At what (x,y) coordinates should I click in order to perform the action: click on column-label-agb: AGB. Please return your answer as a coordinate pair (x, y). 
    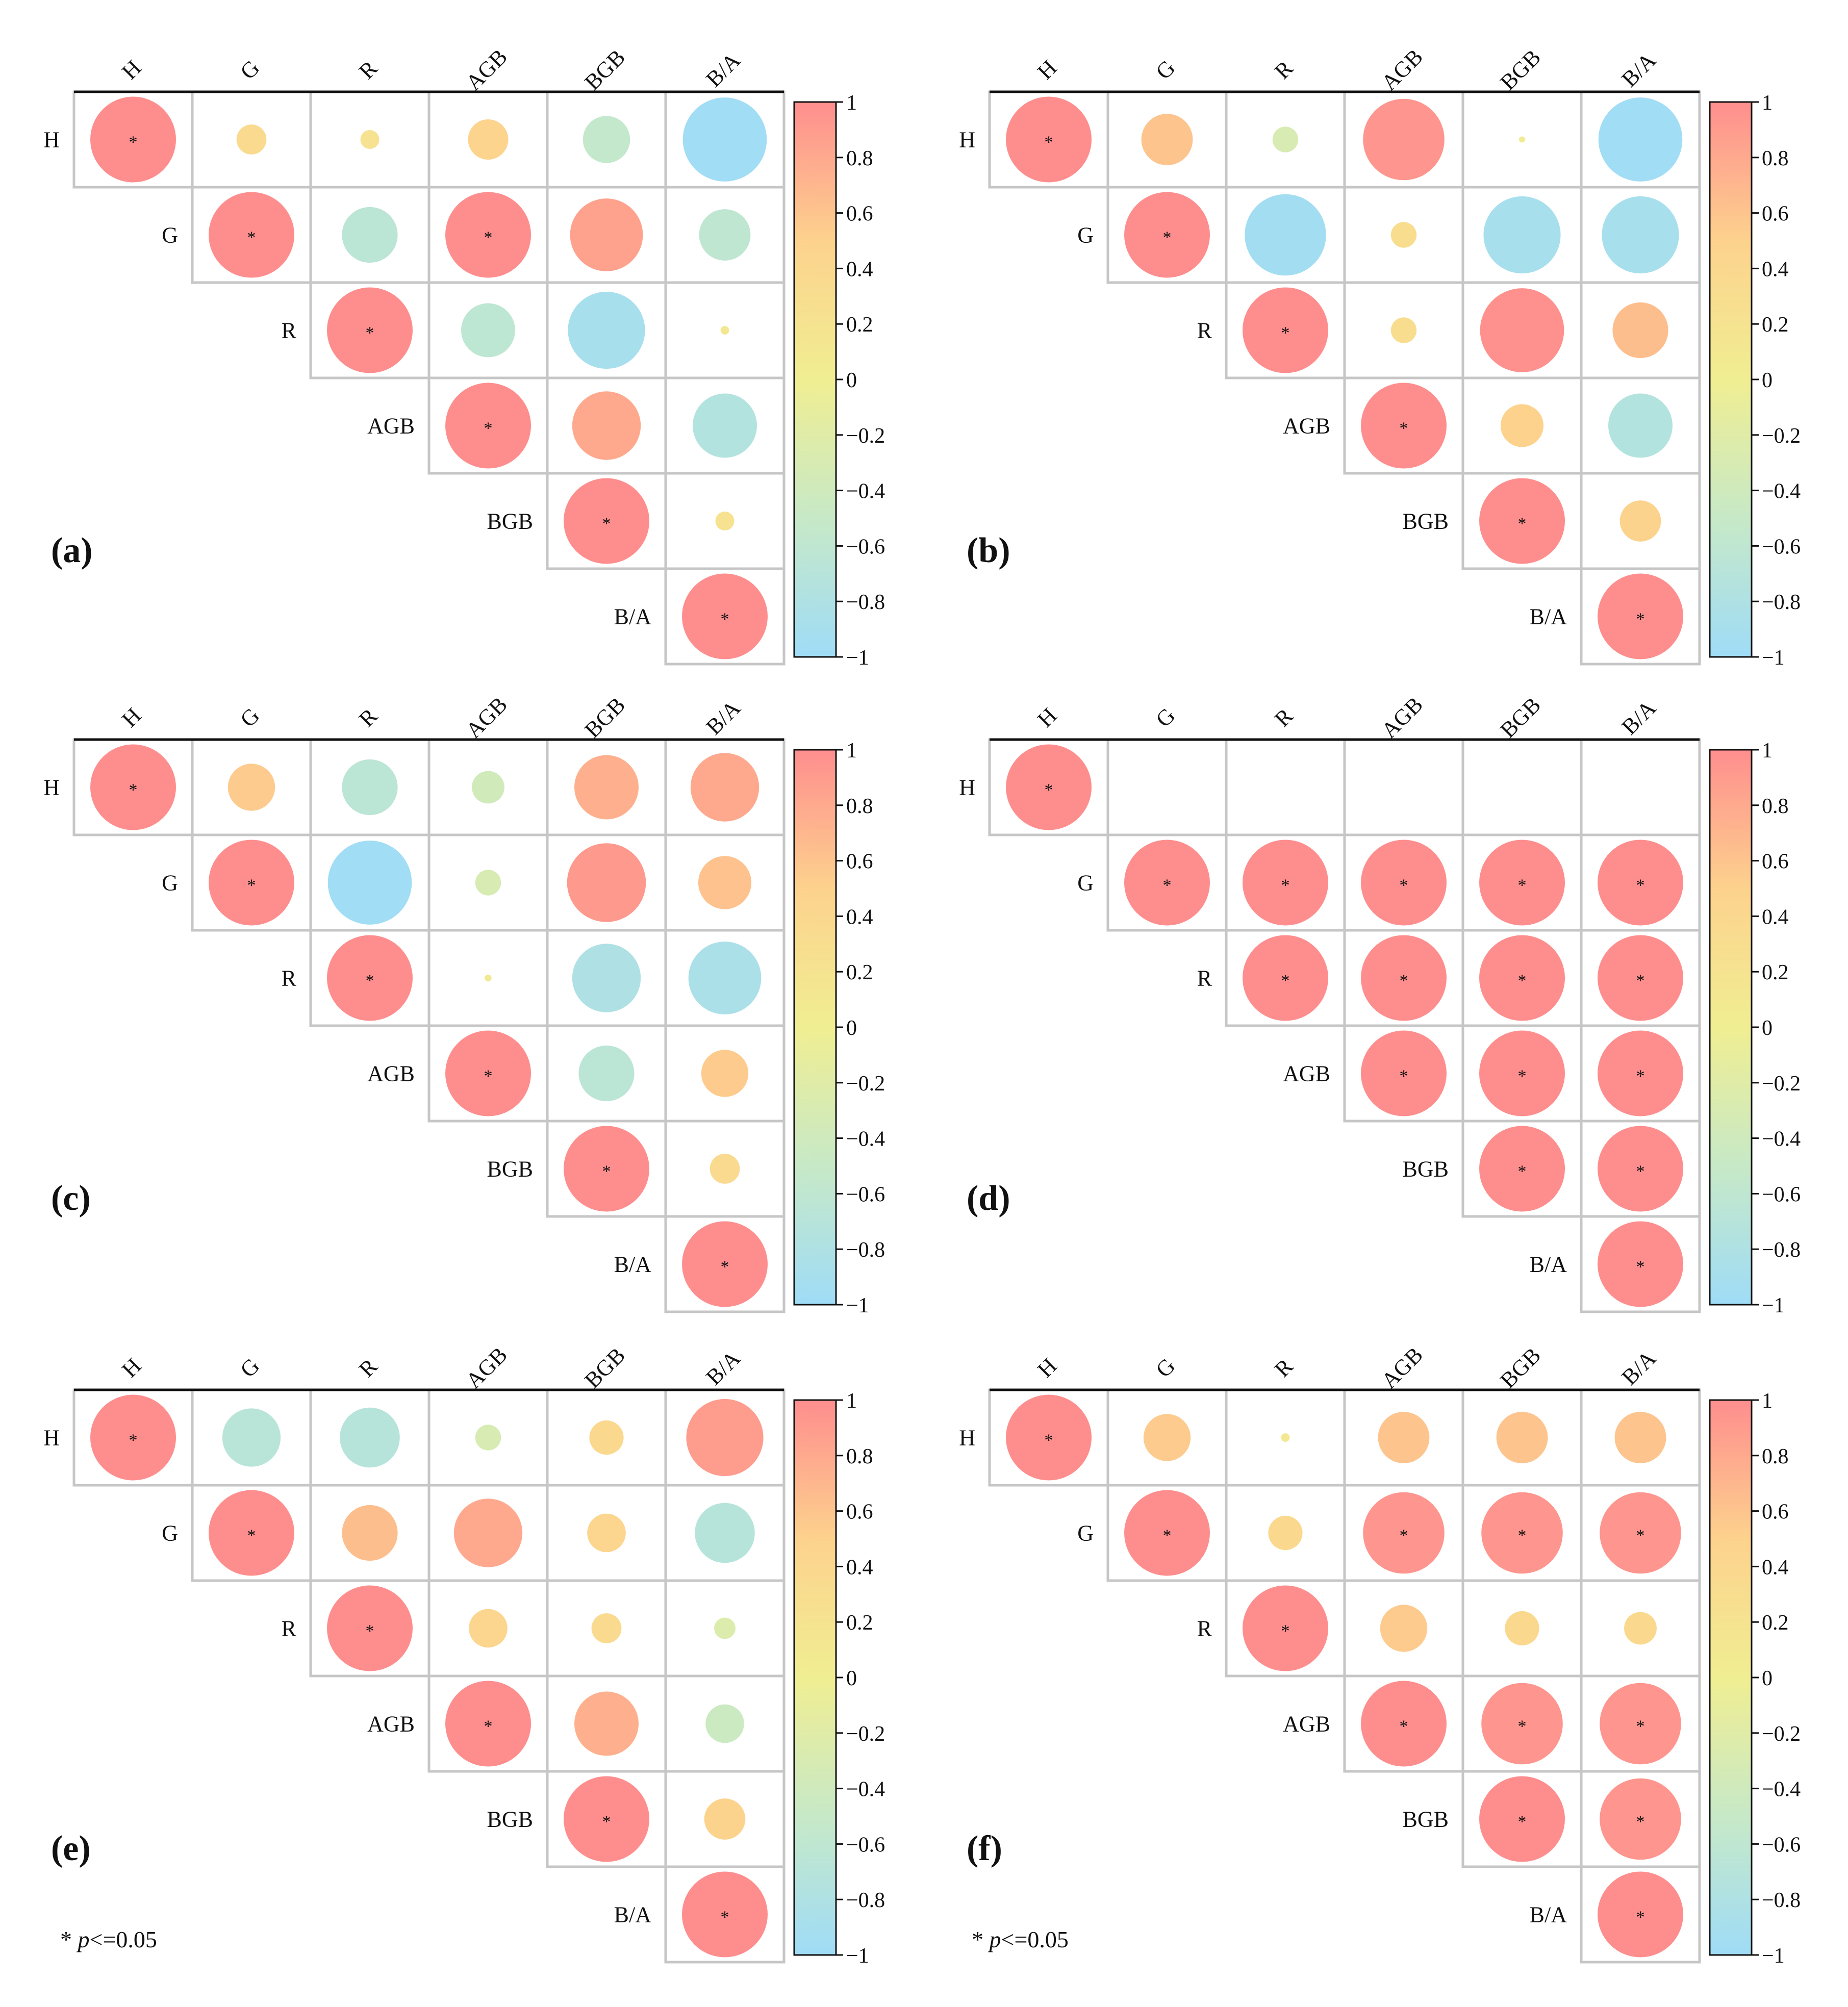
    Looking at the image, I should click on (1402, 69).